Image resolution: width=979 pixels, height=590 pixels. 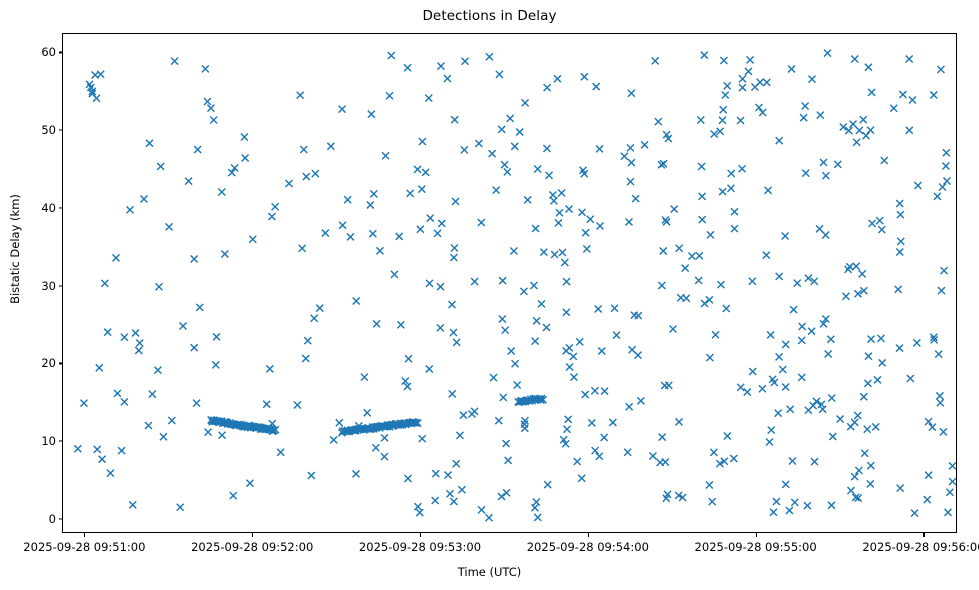 I want to click on y-tick-label: 0, so click(x=52, y=519).